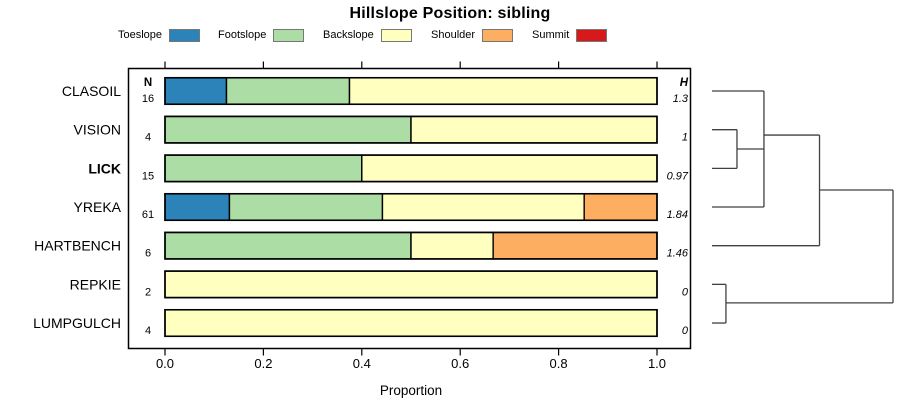  Describe the element at coordinates (148, 99) in the screenshot. I see `n-value: 16` at that location.